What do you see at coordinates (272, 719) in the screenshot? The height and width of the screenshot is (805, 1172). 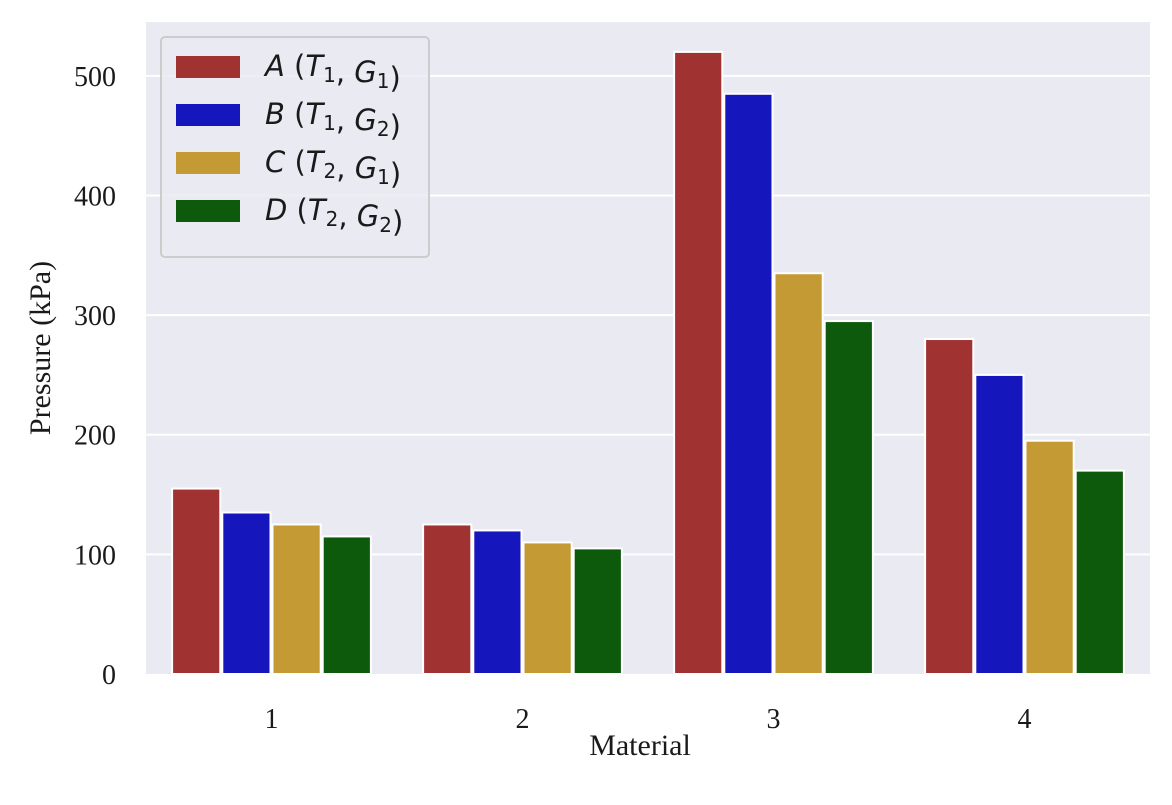 I see `x-tick-label: 1` at bounding box center [272, 719].